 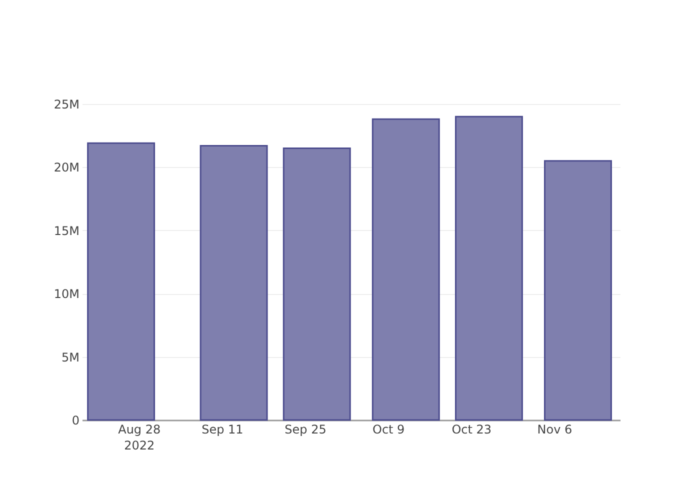 What do you see at coordinates (305, 429) in the screenshot?
I see `x-tick-label: Sep 25` at bounding box center [305, 429].